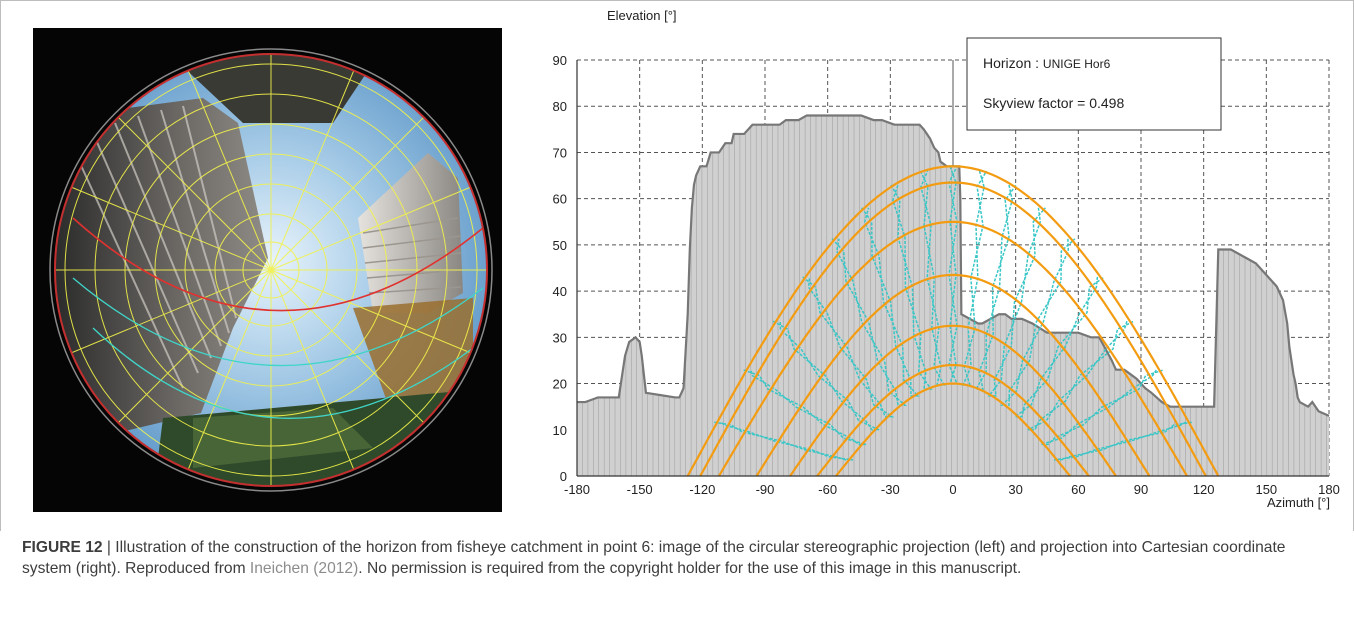  I want to click on y-tick-label: 0, so click(563, 476).